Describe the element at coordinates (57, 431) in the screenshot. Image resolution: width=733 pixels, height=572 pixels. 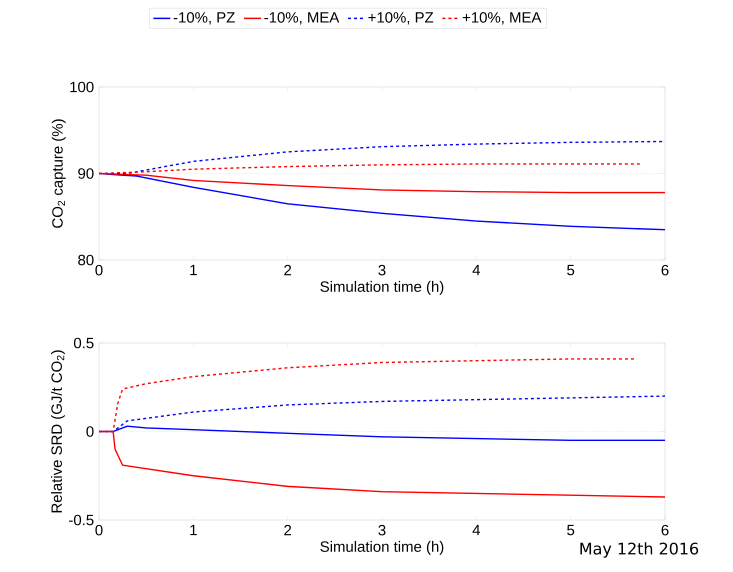
I see `y-axis-title: Relative SRD (GJ/t CO$_{2}$)` at that location.